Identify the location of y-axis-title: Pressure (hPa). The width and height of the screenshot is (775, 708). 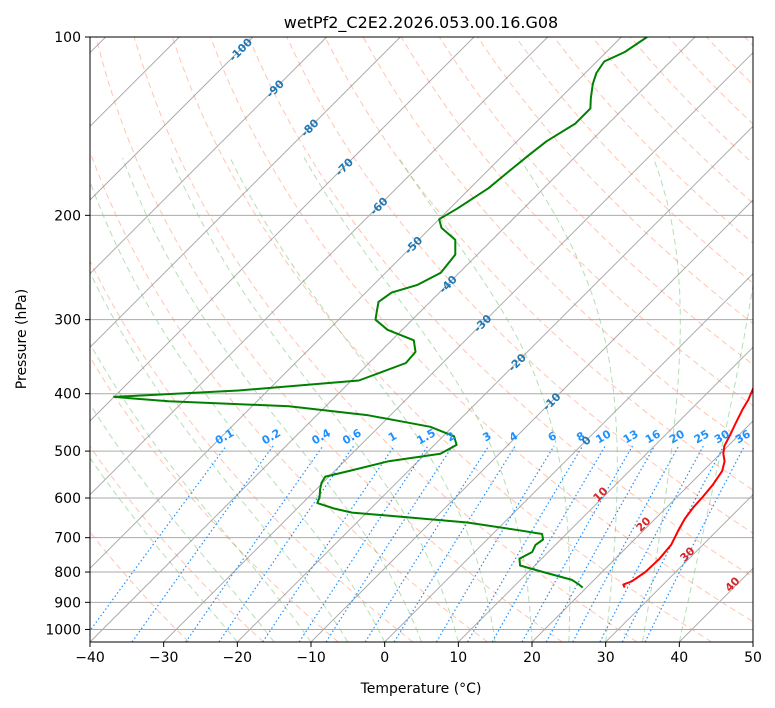
(22, 339).